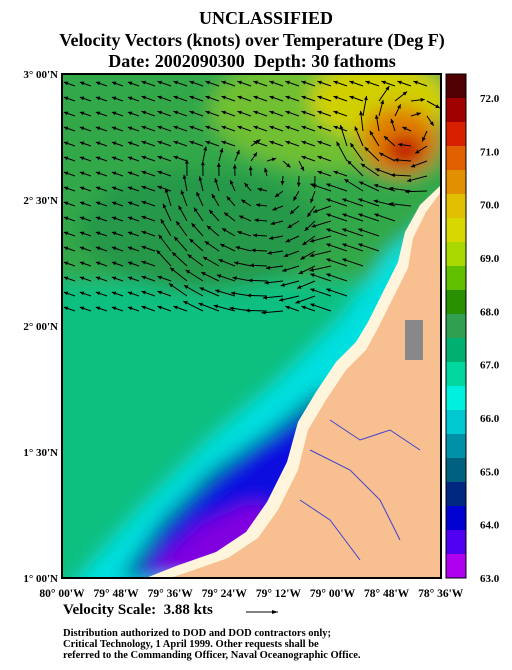 Image resolution: width=512 pixels, height=670 pixels. I want to click on colorbar-label: 64.0, so click(490, 526).